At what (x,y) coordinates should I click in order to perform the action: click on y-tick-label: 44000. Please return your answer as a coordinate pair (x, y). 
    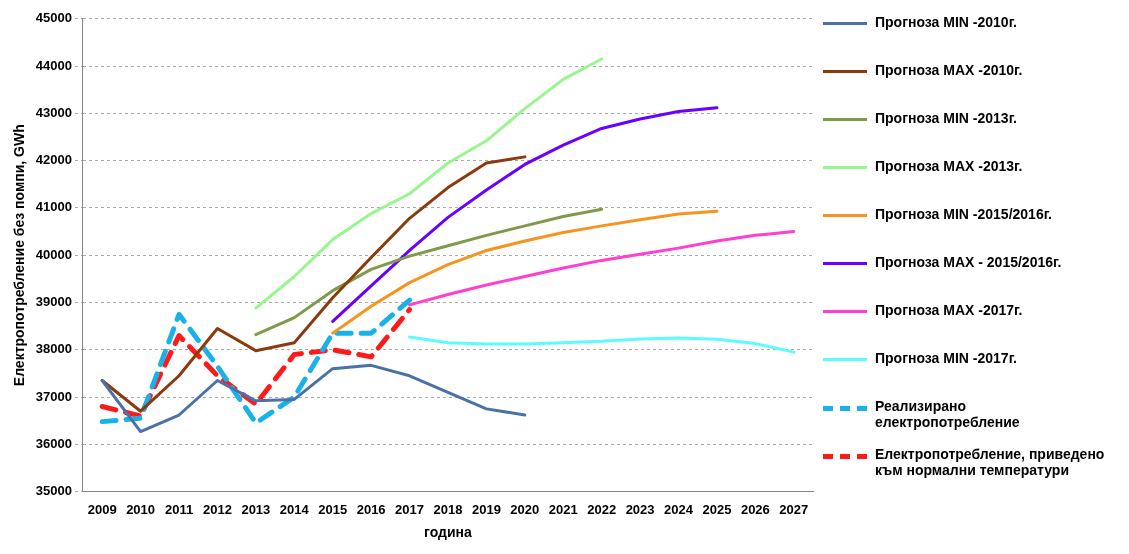
    Looking at the image, I should click on (53, 65).